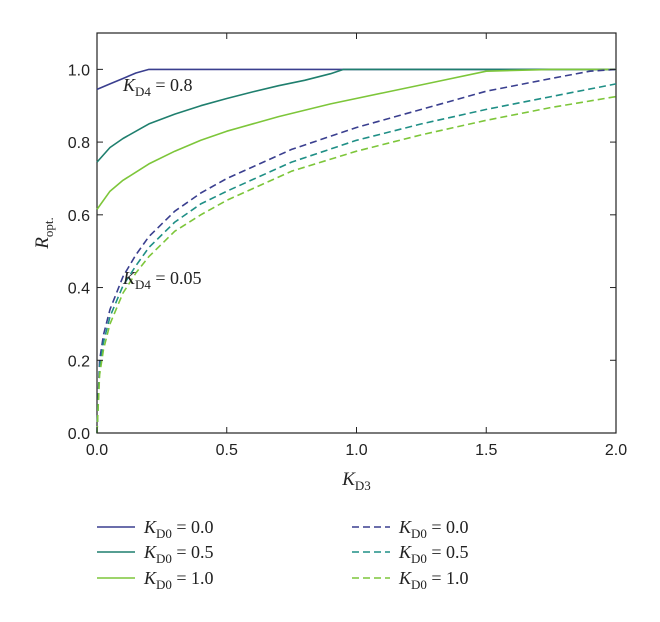 The width and height of the screenshot is (660, 622). Describe the element at coordinates (79, 216) in the screenshot. I see `y-tick-label: 0.6` at that location.